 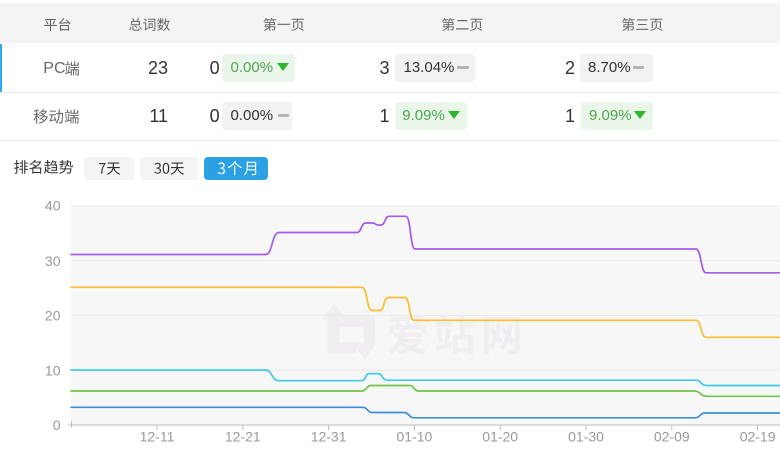 What do you see at coordinates (758, 437) in the screenshot?
I see `svg-text: 02-19` at bounding box center [758, 437].